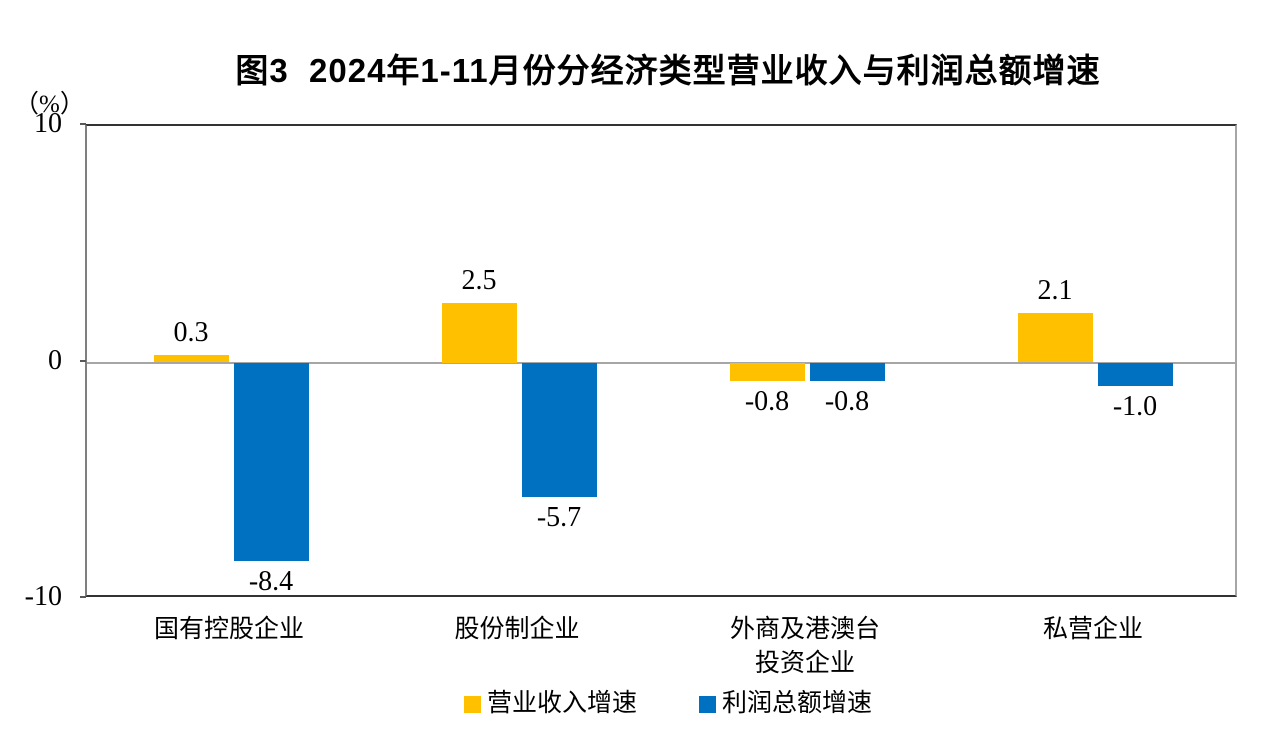 The height and width of the screenshot is (734, 1280). I want to click on chart-title: 图3 2024年1-11月份分经济类型营业收入与利润总额增速, so click(668, 70).